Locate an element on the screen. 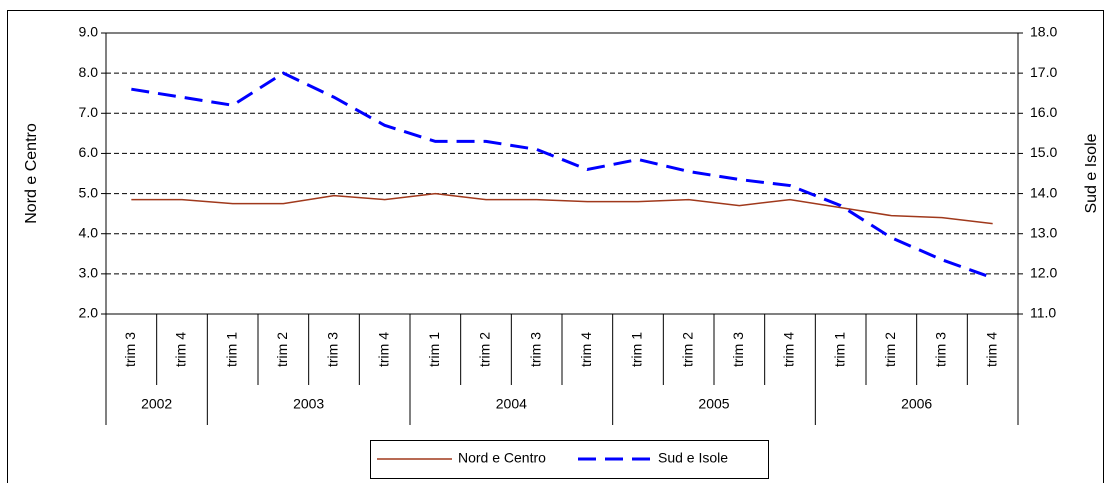  y2-tick-label: 16.0 is located at coordinates (1043, 112).